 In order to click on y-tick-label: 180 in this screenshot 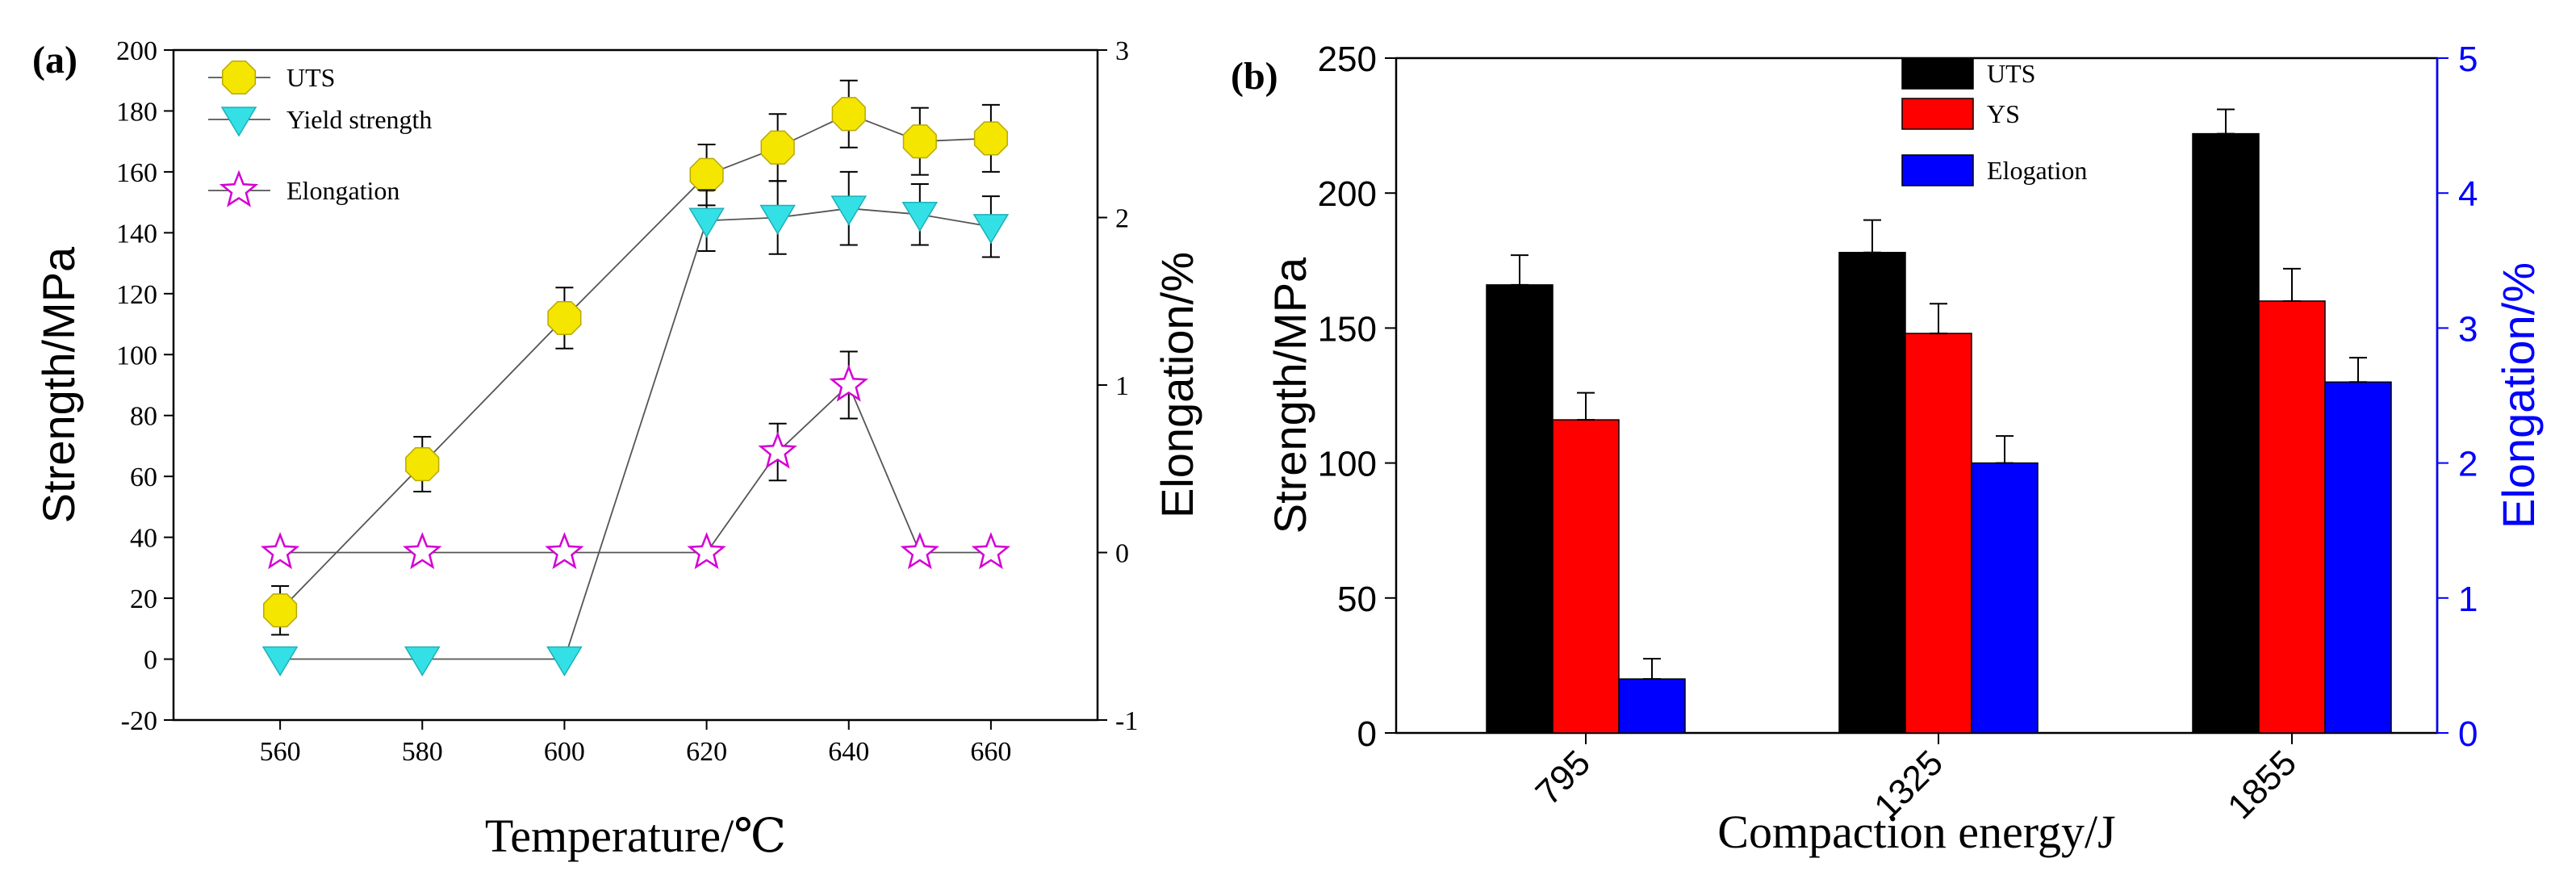, I will do `click(136, 112)`.